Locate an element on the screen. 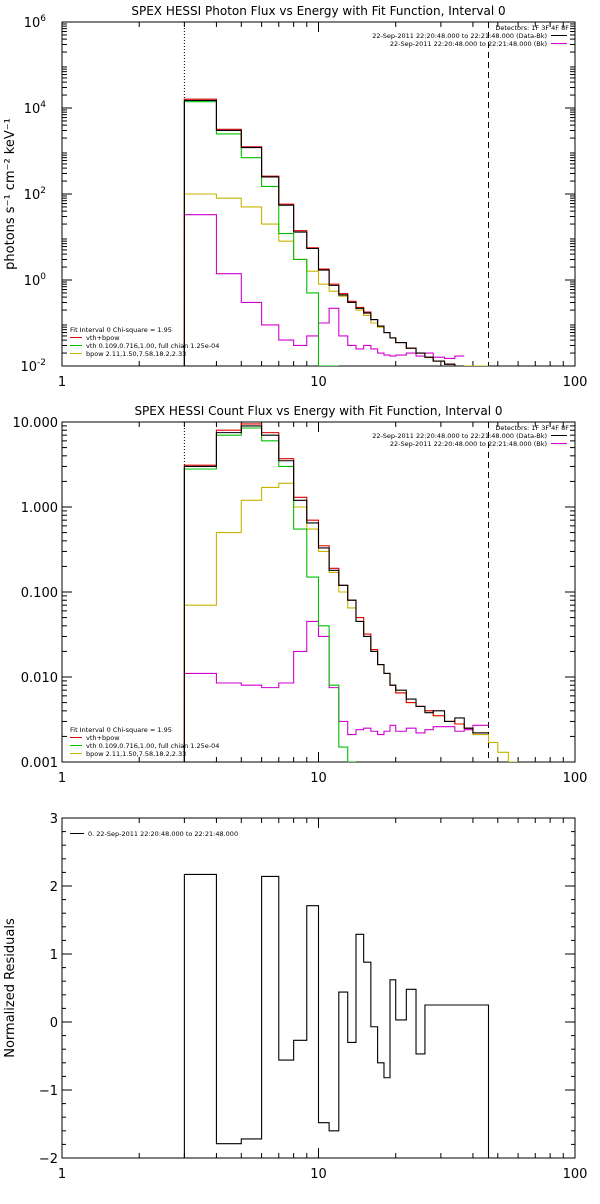 This screenshot has height=1204, width=600. y-tick-label: 10⁶ is located at coordinates (35, 22).